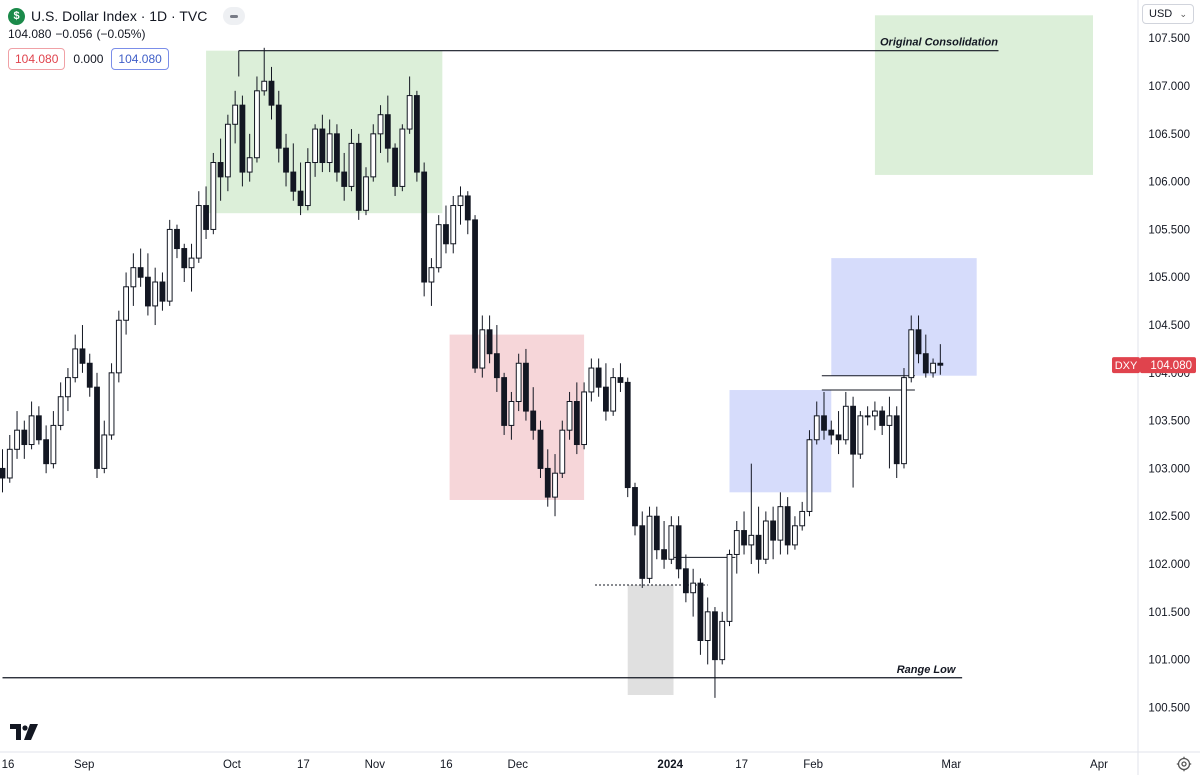  Describe the element at coordinates (1169, 613) in the screenshot. I see `y-tick-label: 101.500` at that location.